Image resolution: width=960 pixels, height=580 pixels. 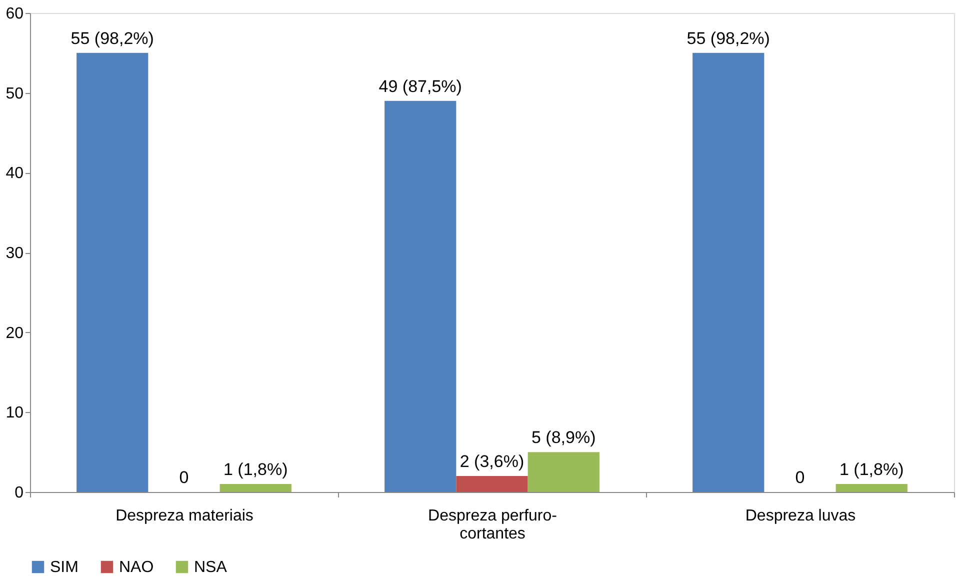 I want to click on data-label: 49 (87,5%), so click(x=420, y=86).